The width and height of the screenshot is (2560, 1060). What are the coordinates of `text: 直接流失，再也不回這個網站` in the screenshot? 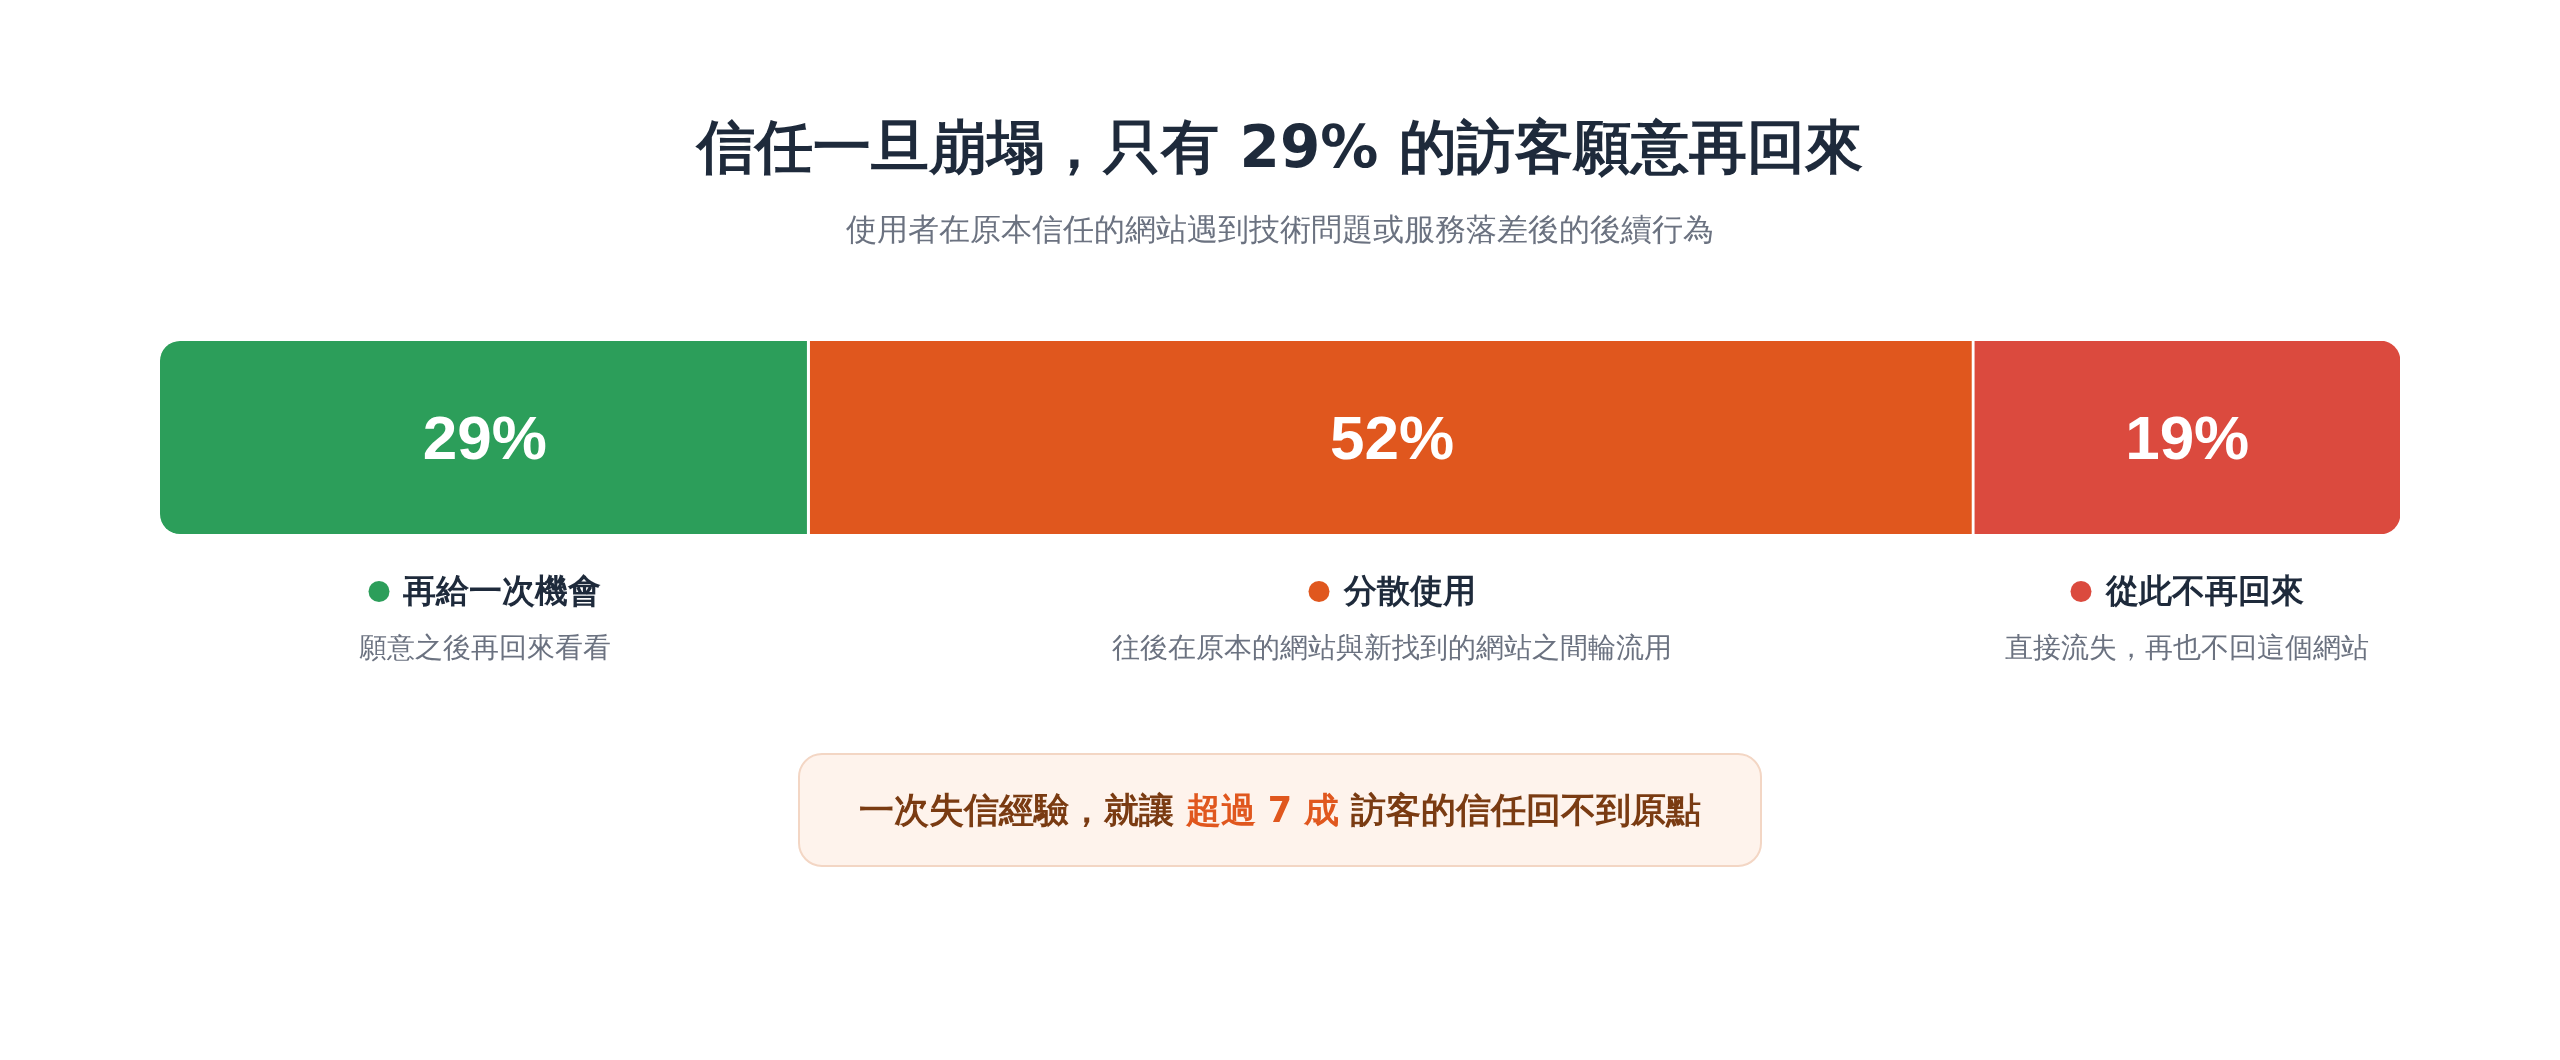 It's located at (2187, 647).